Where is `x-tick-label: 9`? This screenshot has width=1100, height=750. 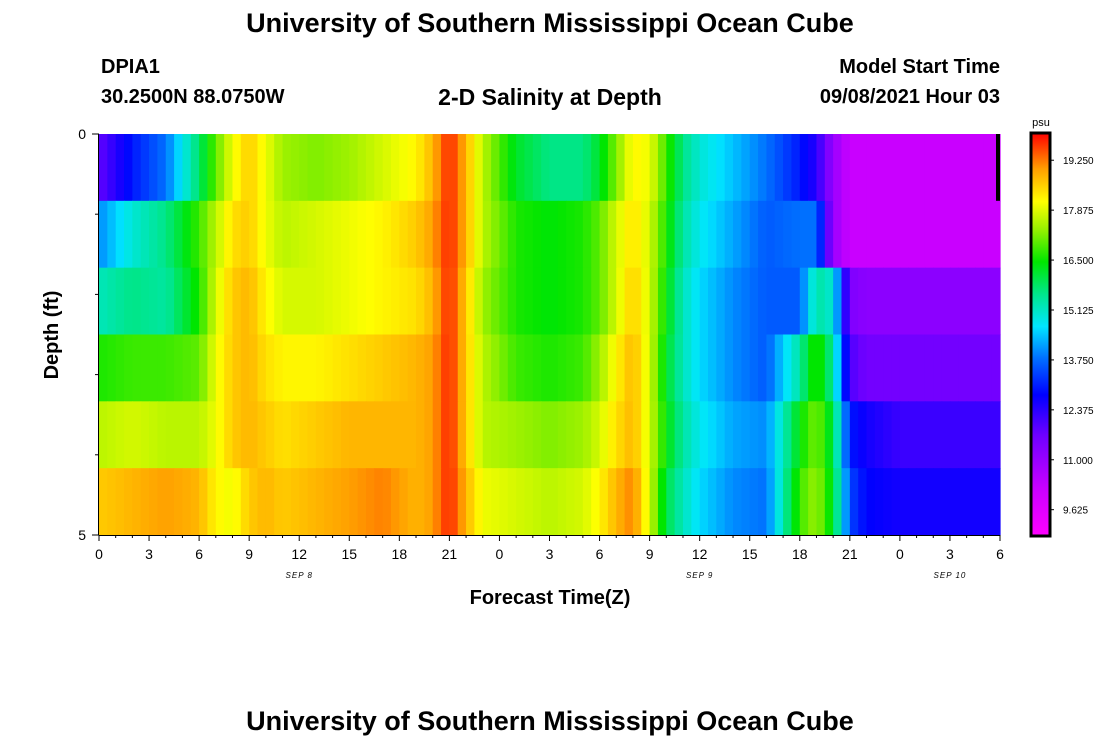 x-tick-label: 9 is located at coordinates (249, 554).